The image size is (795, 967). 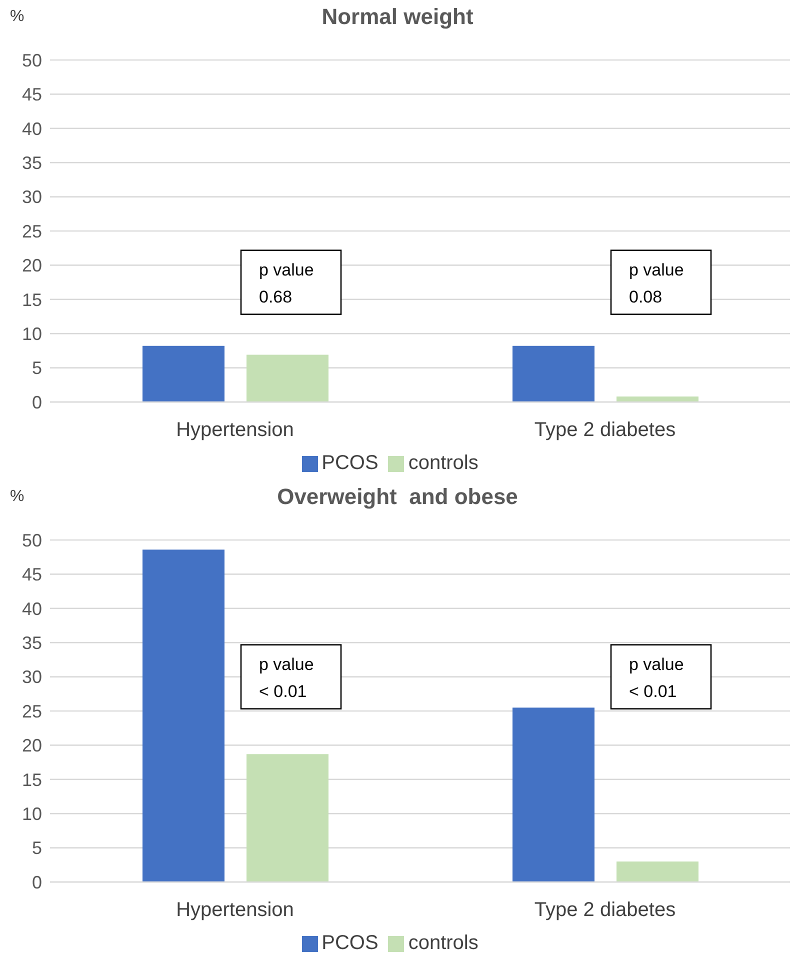 I want to click on chart-title: Overweight and obese, so click(x=397, y=496).